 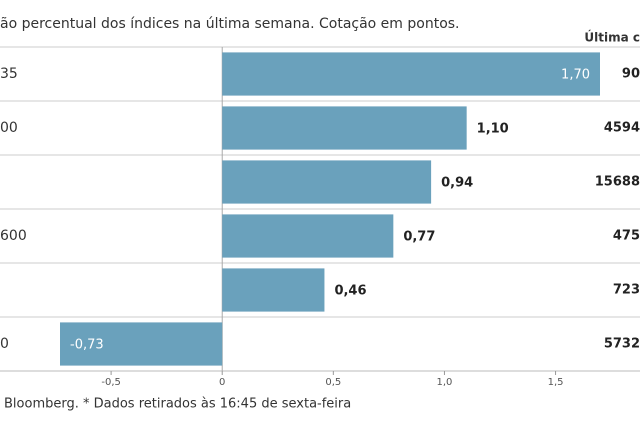 I want to click on x-tick-label: 0, so click(x=222, y=382).